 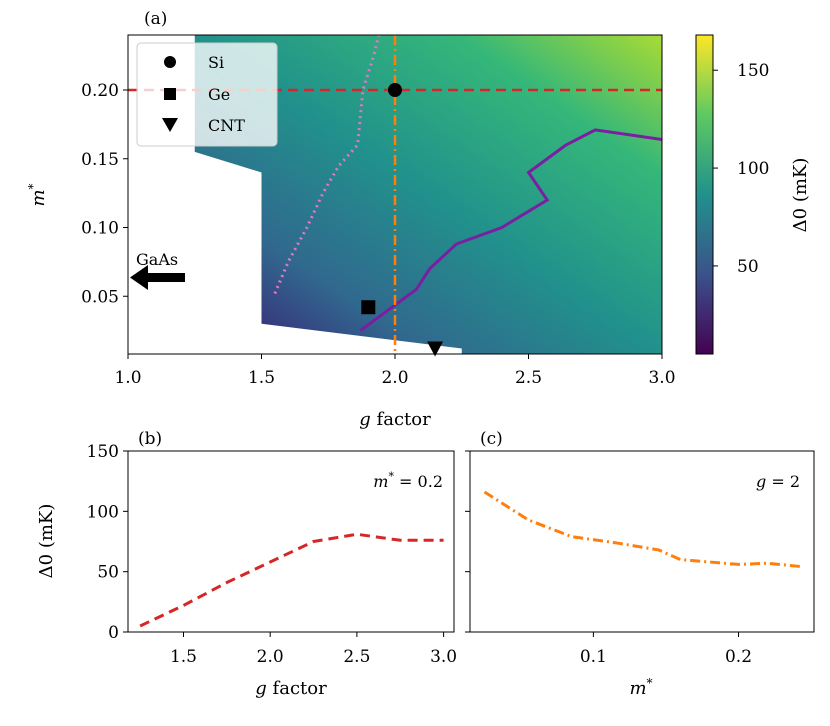 I want to click on y-tick-label: 50, so click(x=108, y=573).